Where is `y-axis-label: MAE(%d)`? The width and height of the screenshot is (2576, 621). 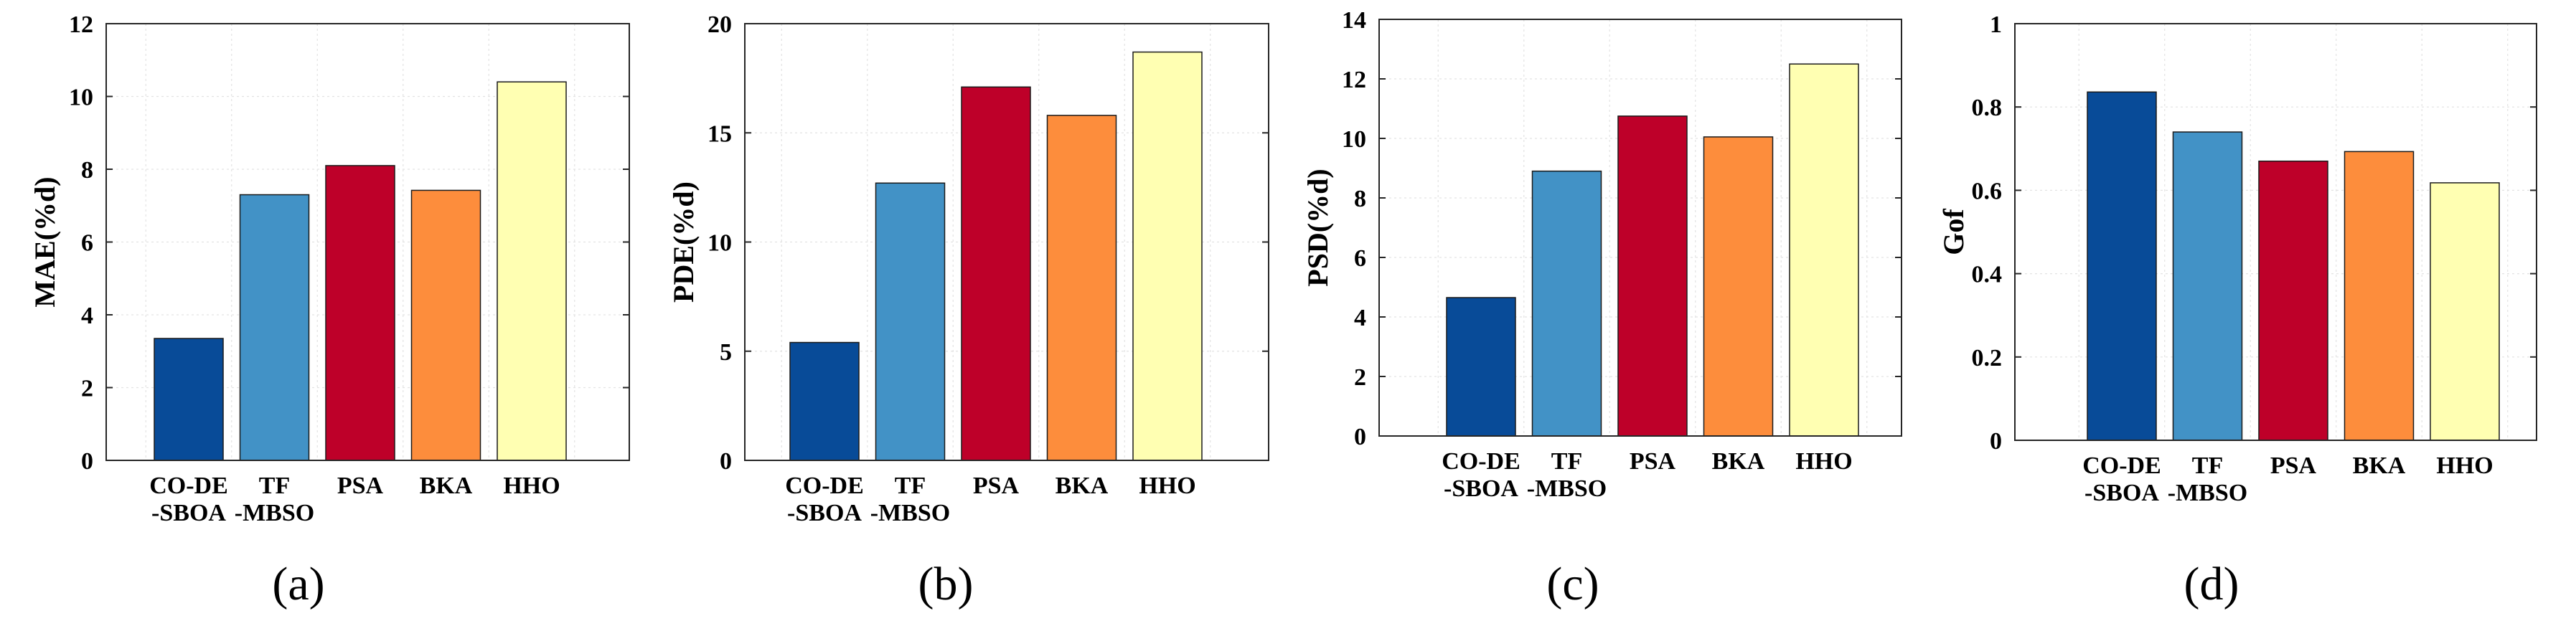
y-axis-label: MAE(%d) is located at coordinates (45, 241).